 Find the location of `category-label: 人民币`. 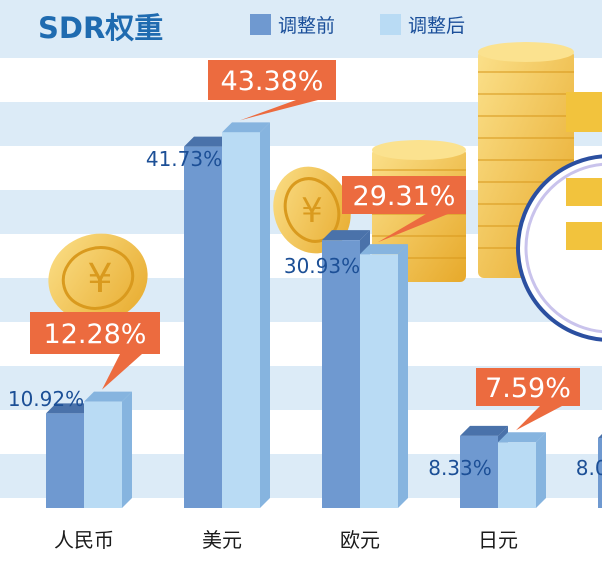

category-label: 人民币 is located at coordinates (84, 540).